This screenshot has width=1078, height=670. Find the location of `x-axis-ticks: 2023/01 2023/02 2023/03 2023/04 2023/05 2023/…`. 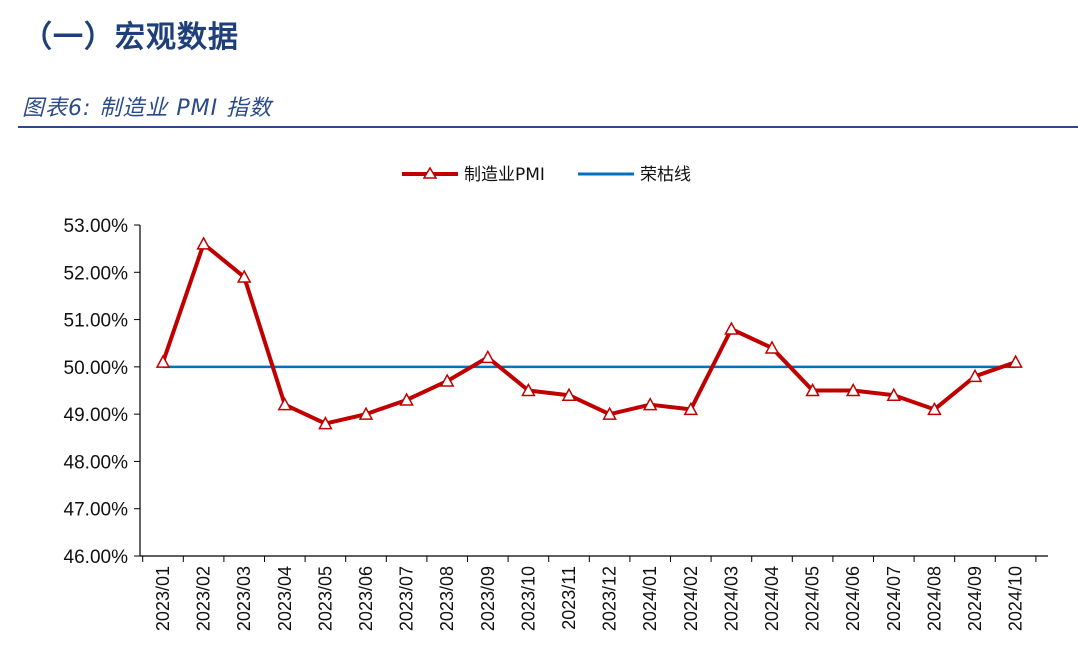

x-axis-ticks: 2023/01 2023/02 2023/03 2023/04 2023/05 2023/… is located at coordinates (589, 593).